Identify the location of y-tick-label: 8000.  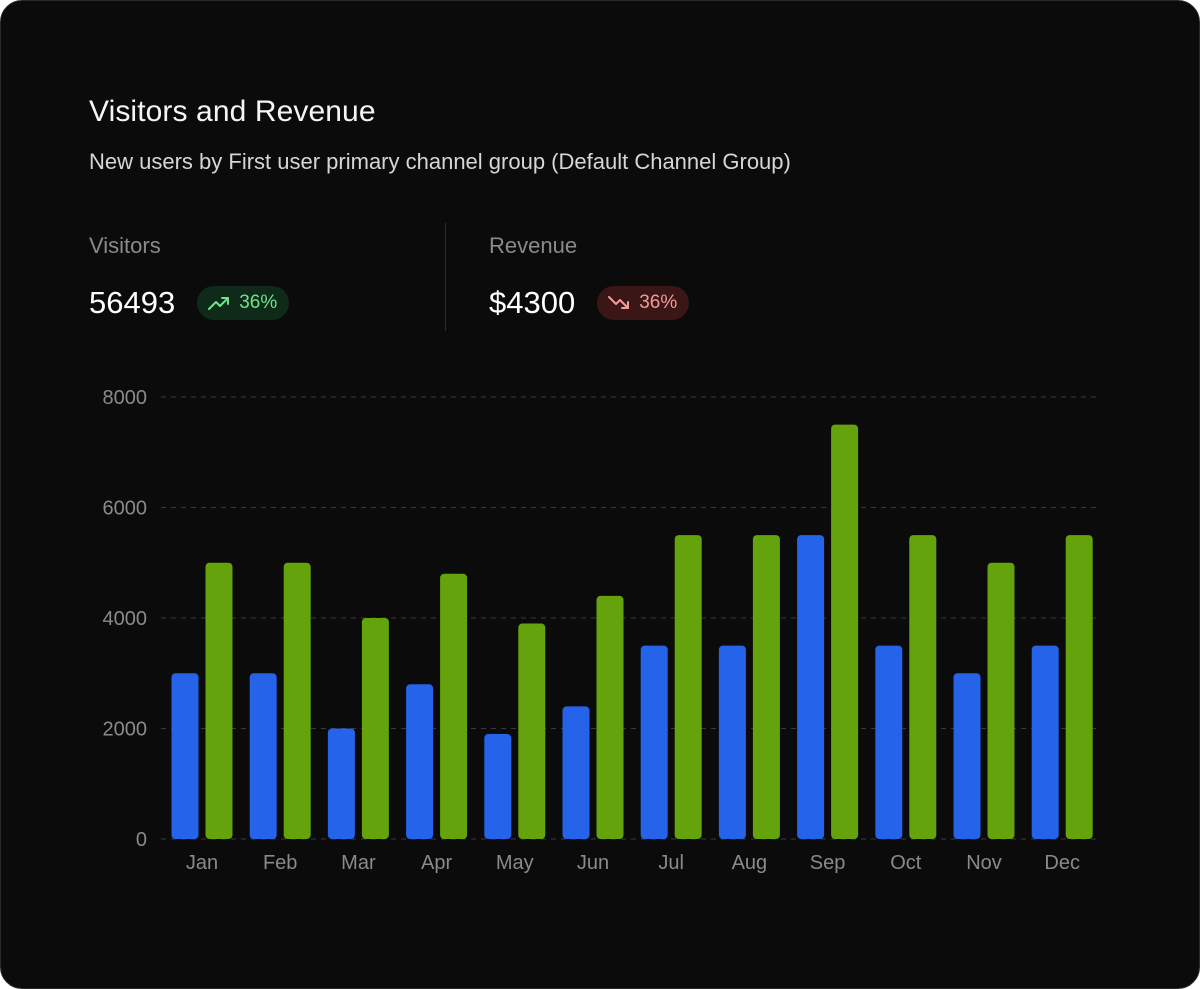
(125, 398).